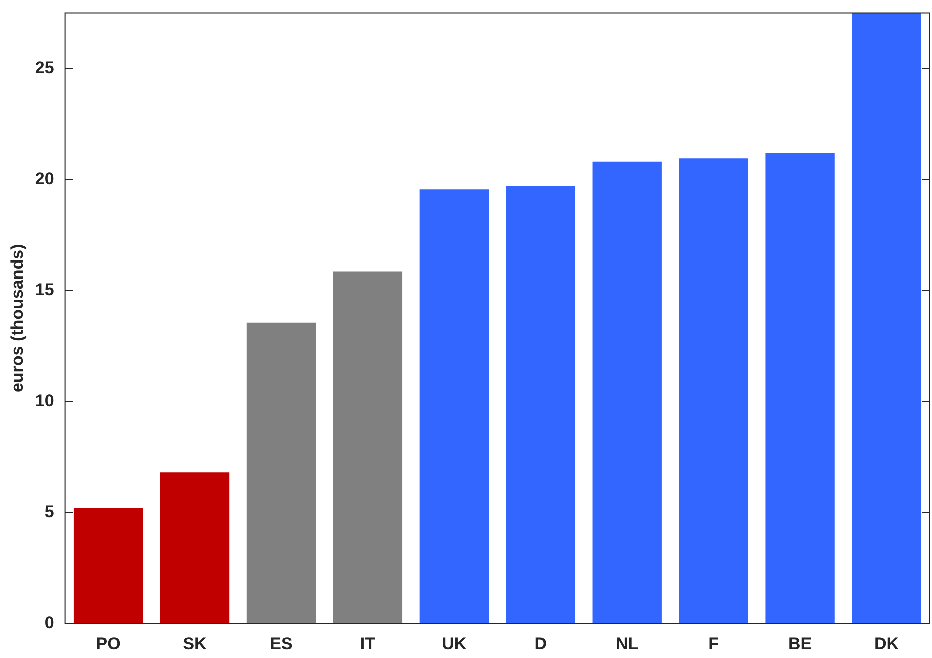  Describe the element at coordinates (195, 644) in the screenshot. I see `x-tick-label: SK` at that location.